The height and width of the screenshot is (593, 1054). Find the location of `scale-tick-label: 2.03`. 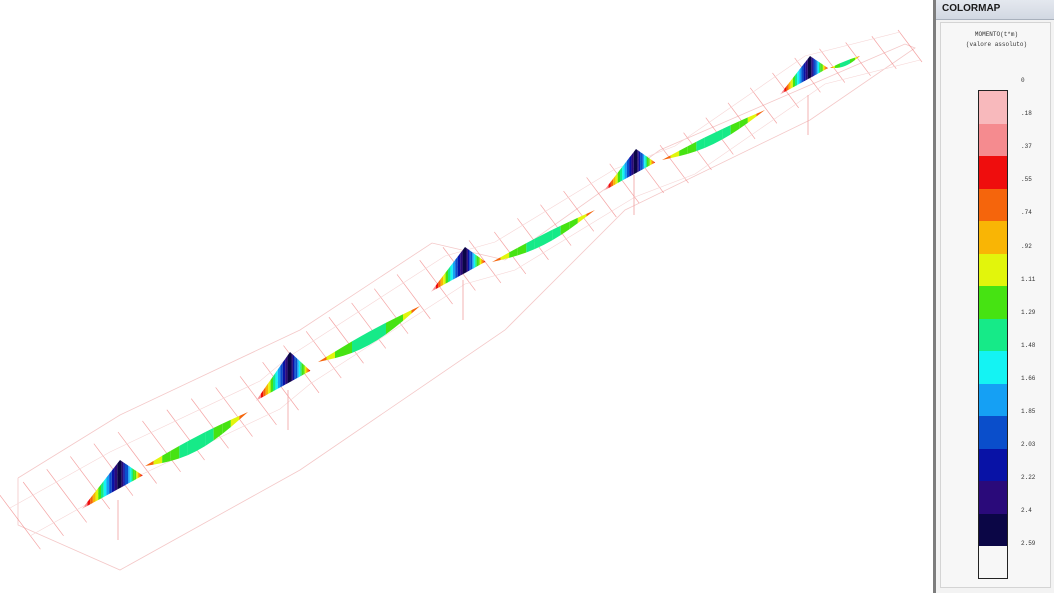

scale-tick-label: 2.03 is located at coordinates (1028, 445).